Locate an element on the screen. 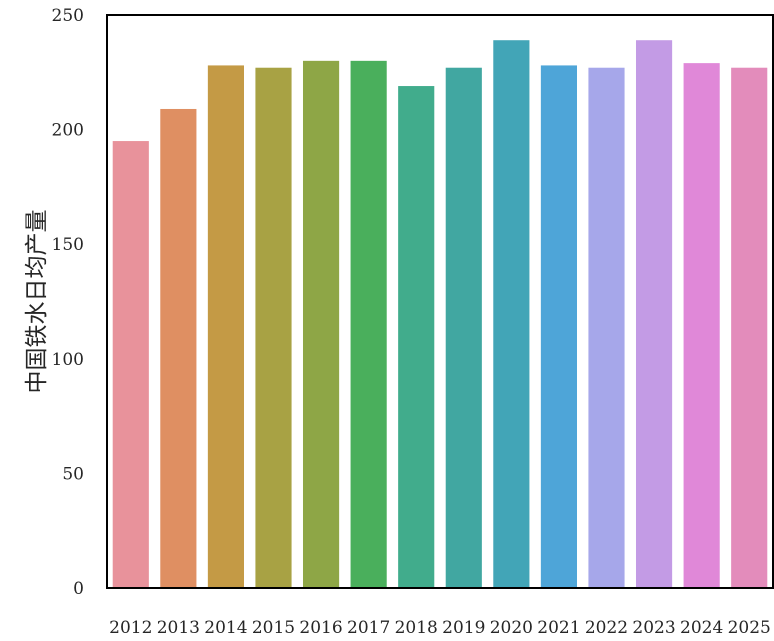 The image size is (774, 641). y-tick-label-200: 200 is located at coordinates (68, 131).